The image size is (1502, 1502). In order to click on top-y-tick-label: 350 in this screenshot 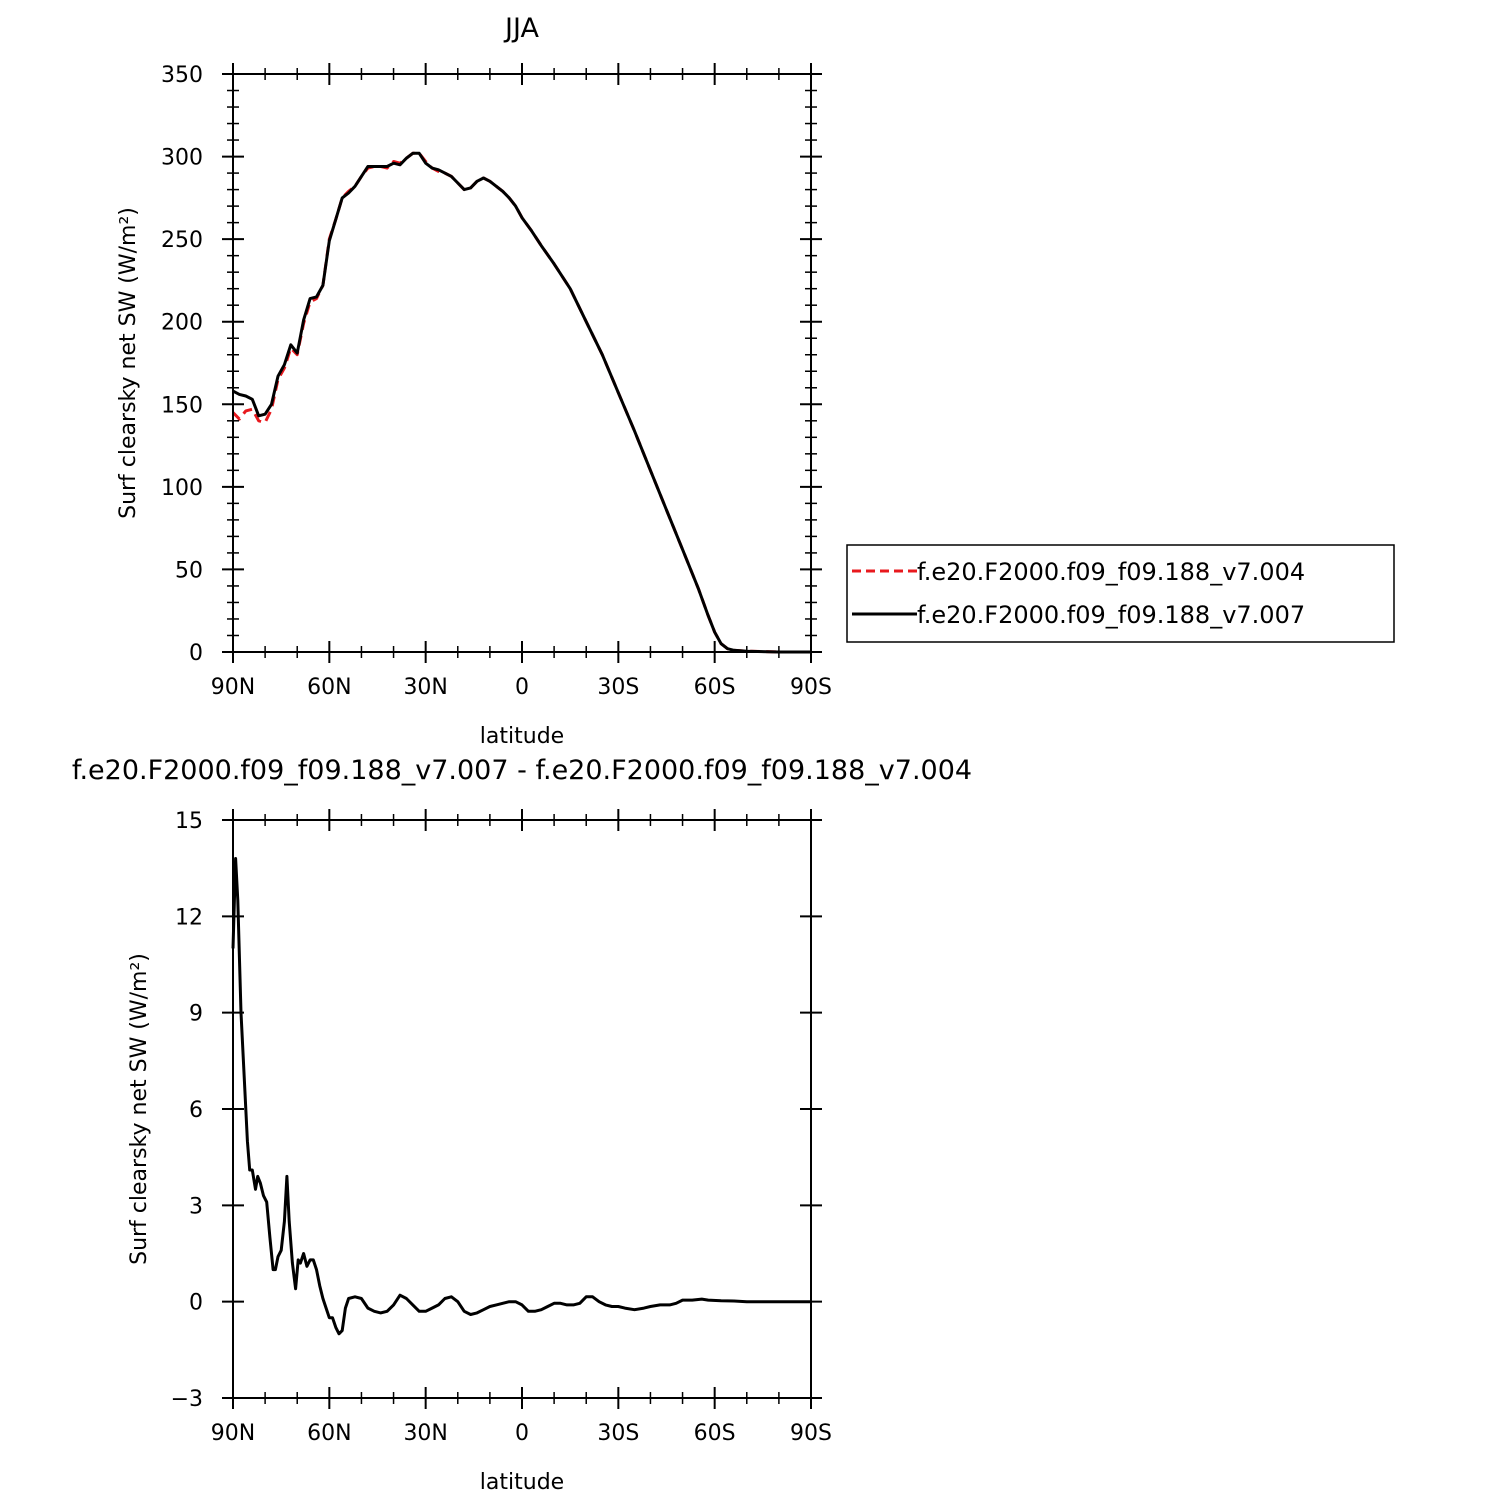, I will do `click(182, 75)`.